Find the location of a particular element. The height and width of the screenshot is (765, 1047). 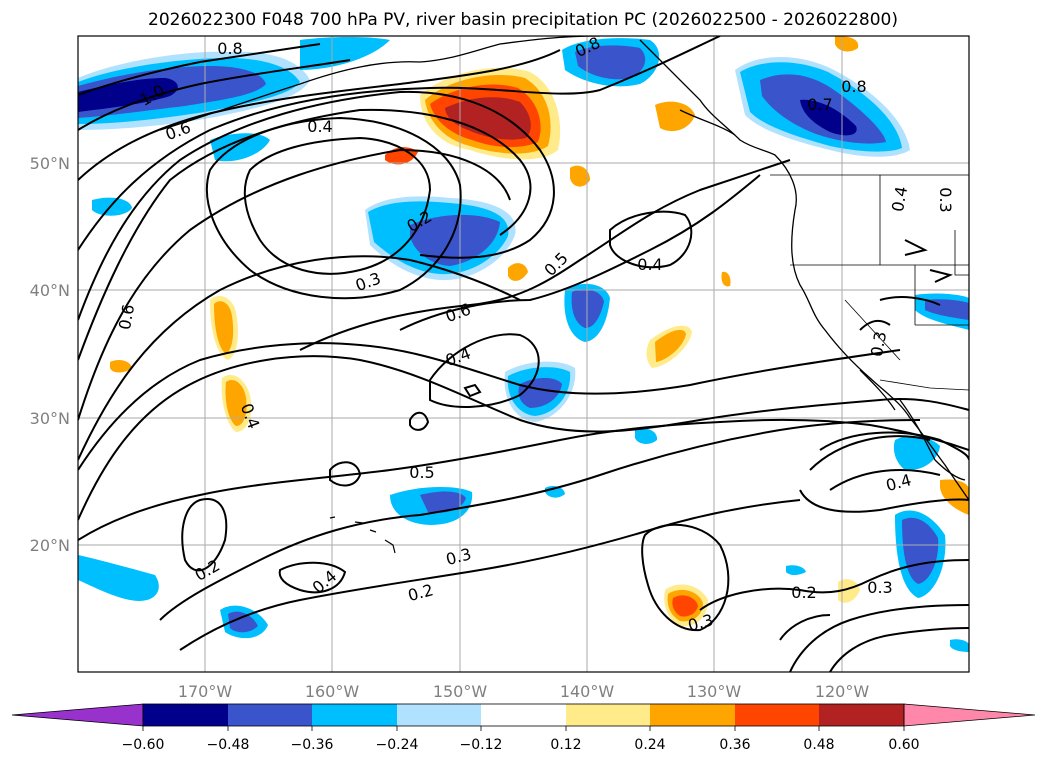

lon-labels: 170°W 160°W 150°W 140°W 130°W 120°W is located at coordinates (524, 691).